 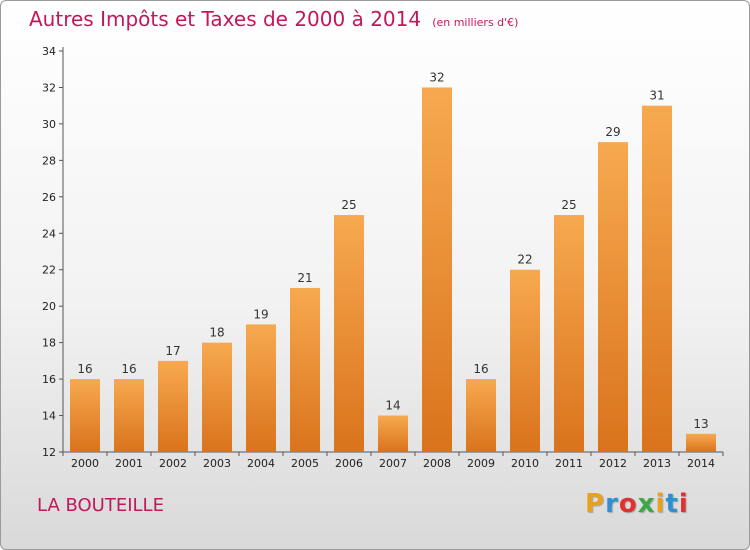 What do you see at coordinates (481, 415) in the screenshot?
I see `bar-2009` at bounding box center [481, 415].